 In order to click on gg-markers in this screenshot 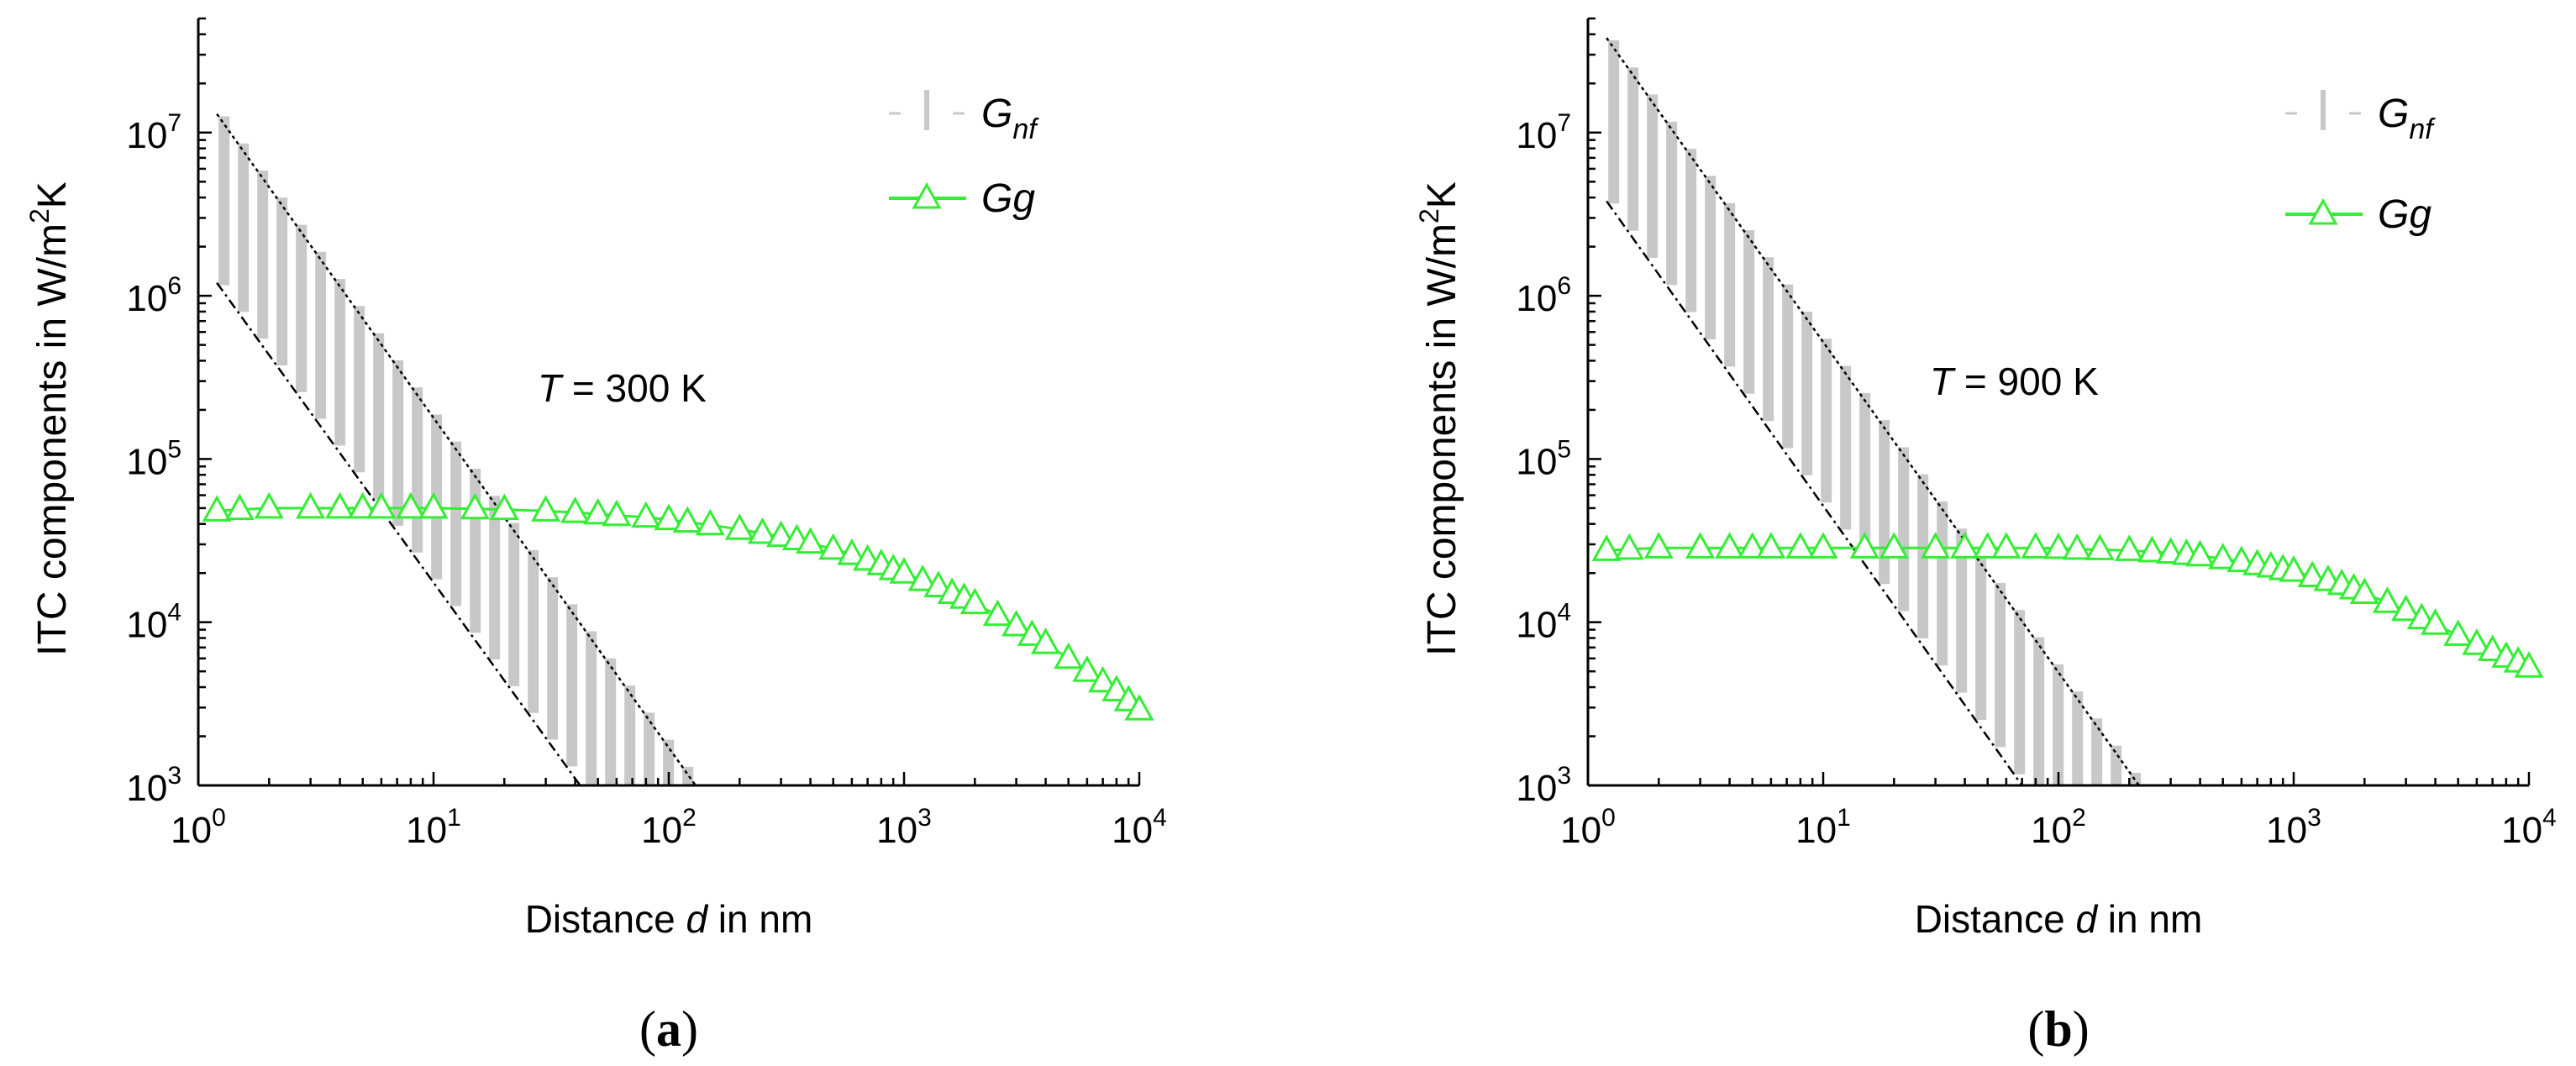, I will do `click(2067, 605)`.